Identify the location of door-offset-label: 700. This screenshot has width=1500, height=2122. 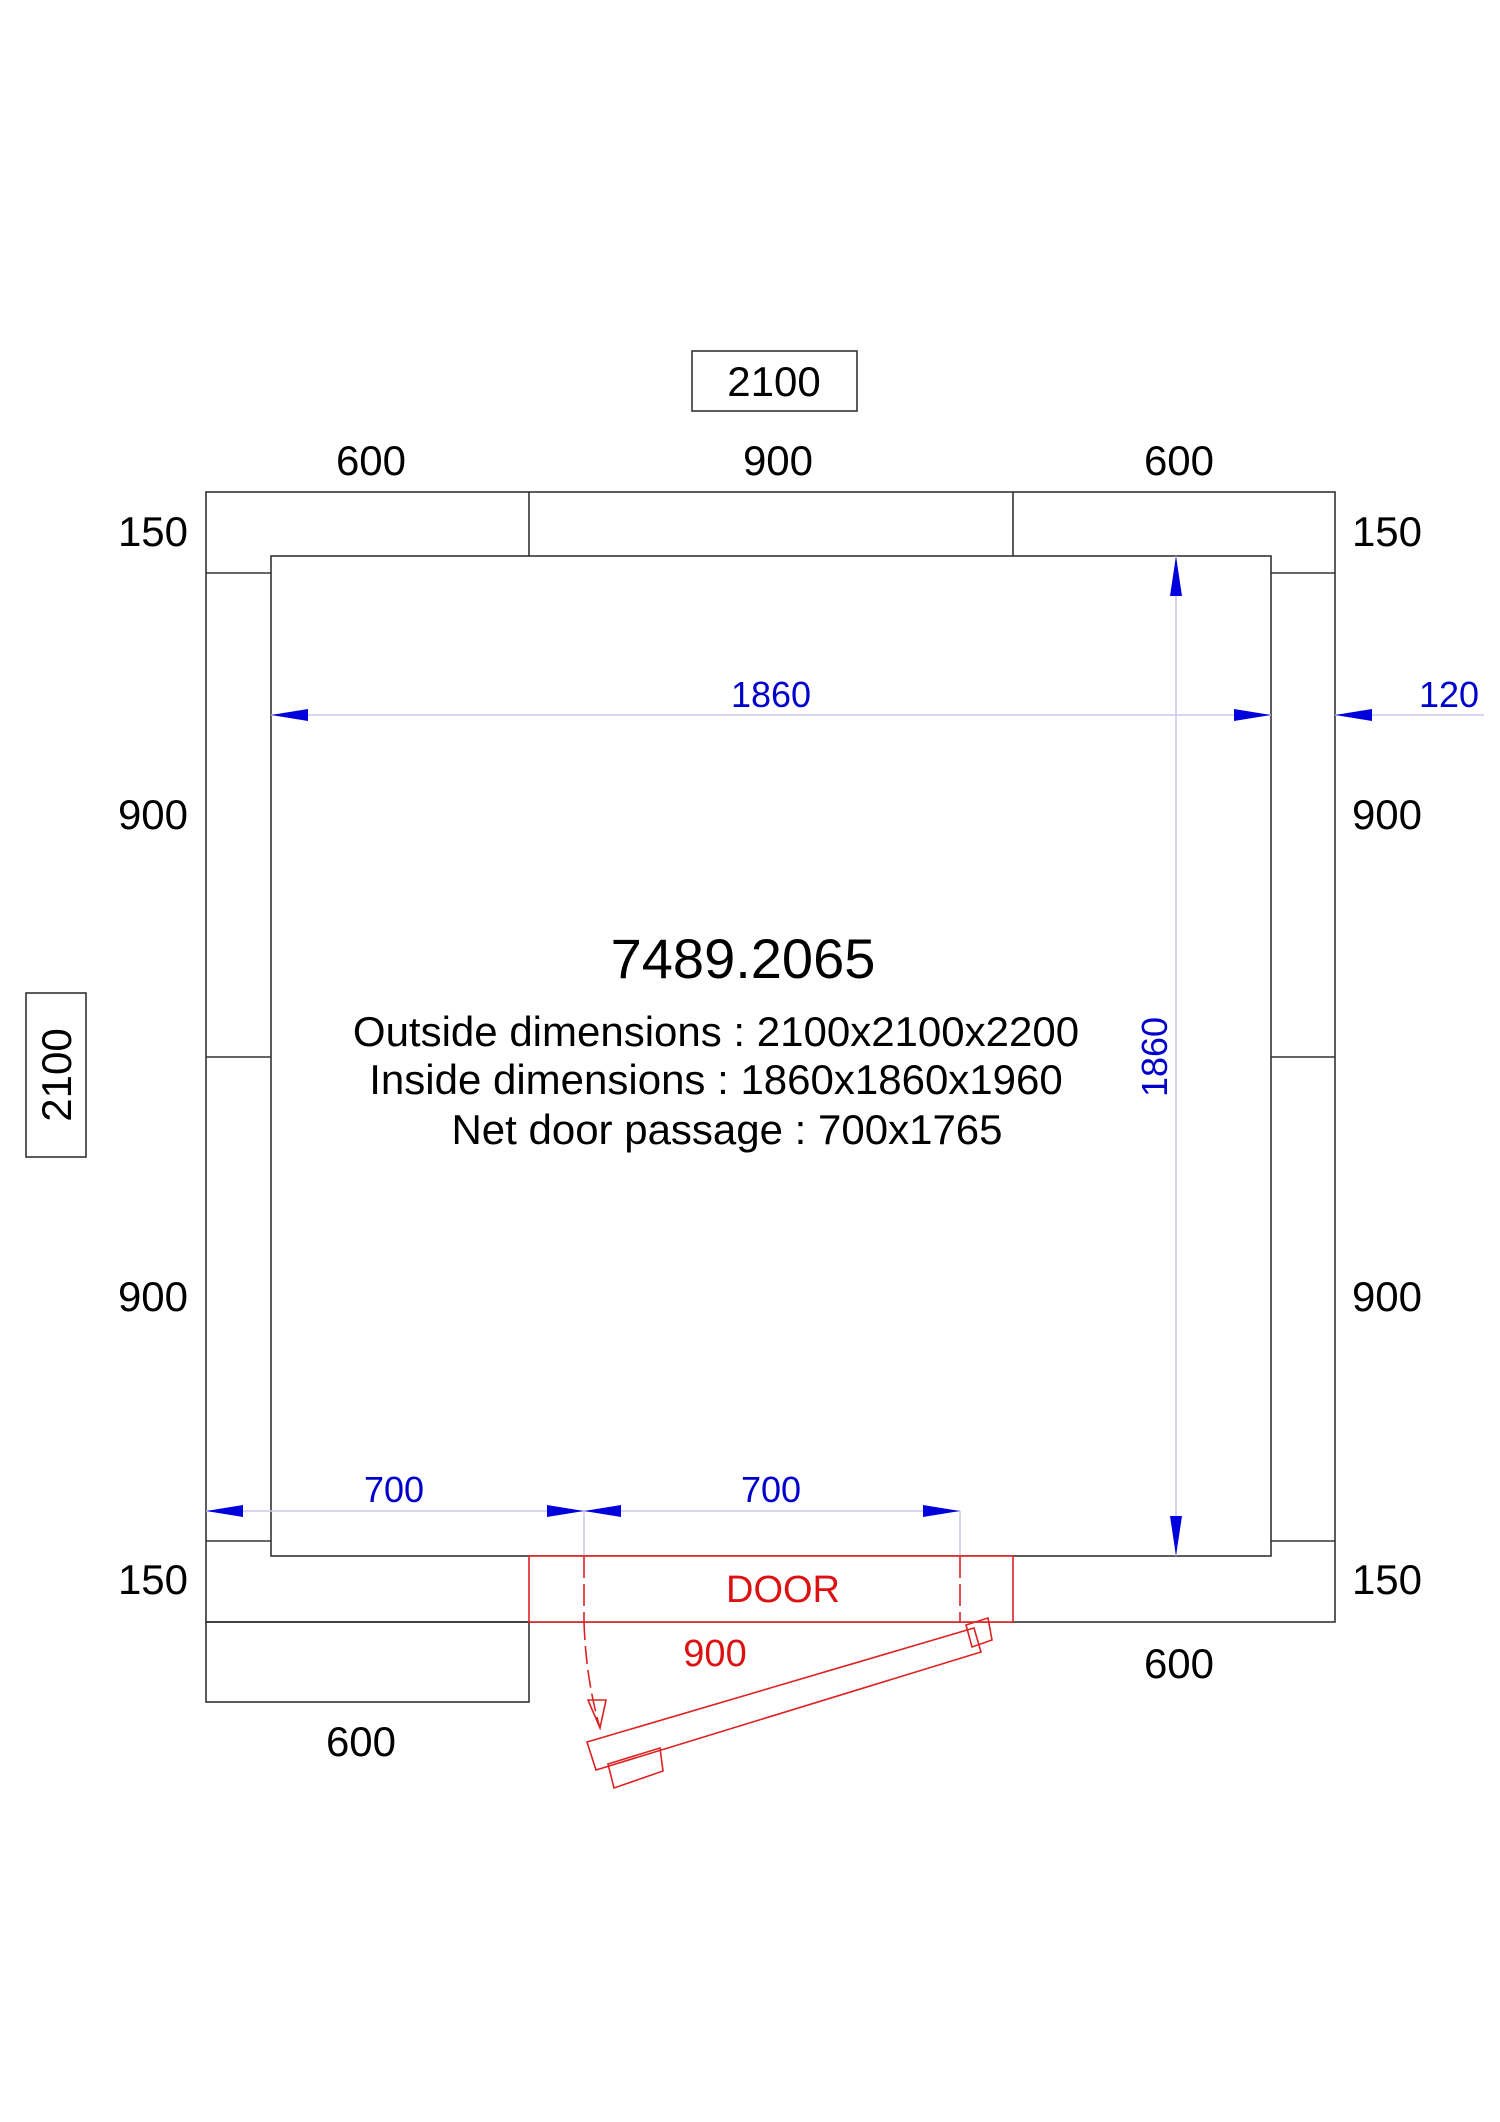
(394, 1489).